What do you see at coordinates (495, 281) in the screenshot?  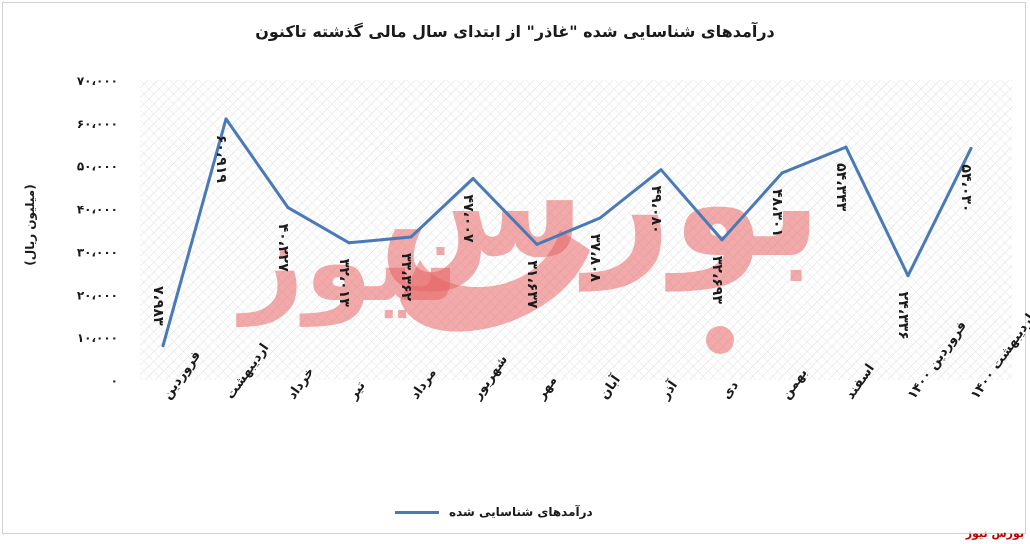 I see `watermark-swash` at bounding box center [495, 281].